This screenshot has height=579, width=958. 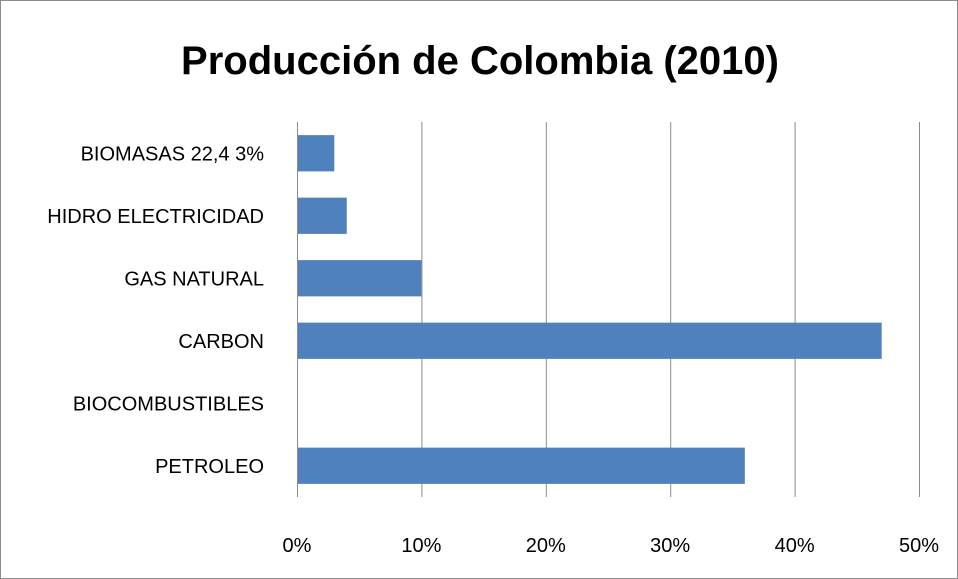 What do you see at coordinates (670, 546) in the screenshot?
I see `x-tick-label-3: 30%` at bounding box center [670, 546].